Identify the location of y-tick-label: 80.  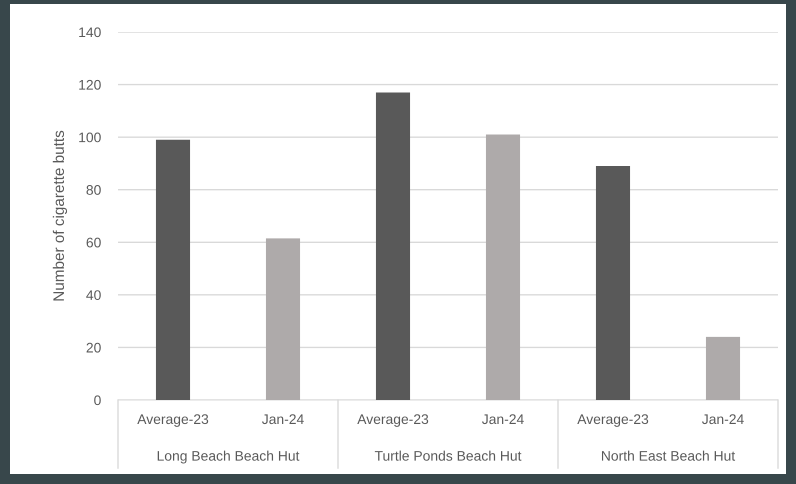
(93, 190).